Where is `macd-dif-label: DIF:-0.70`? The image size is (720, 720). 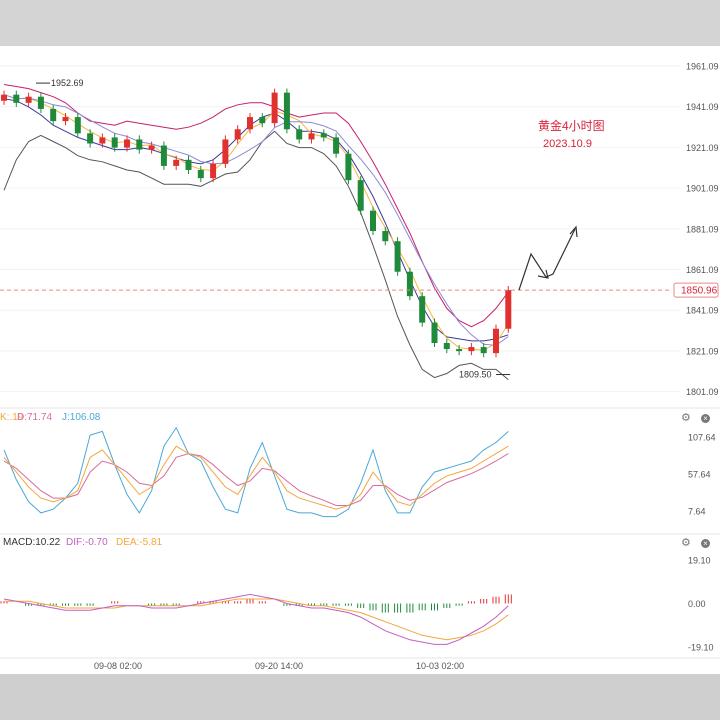
macd-dif-label: DIF:-0.70 is located at coordinates (87, 542).